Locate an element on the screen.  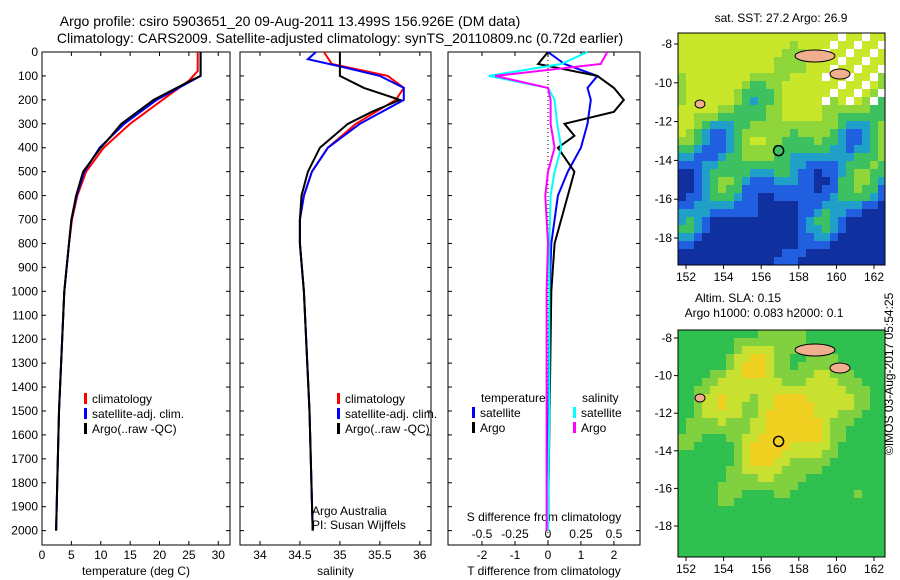
y-tick-label: 1800 is located at coordinates (24, 483).